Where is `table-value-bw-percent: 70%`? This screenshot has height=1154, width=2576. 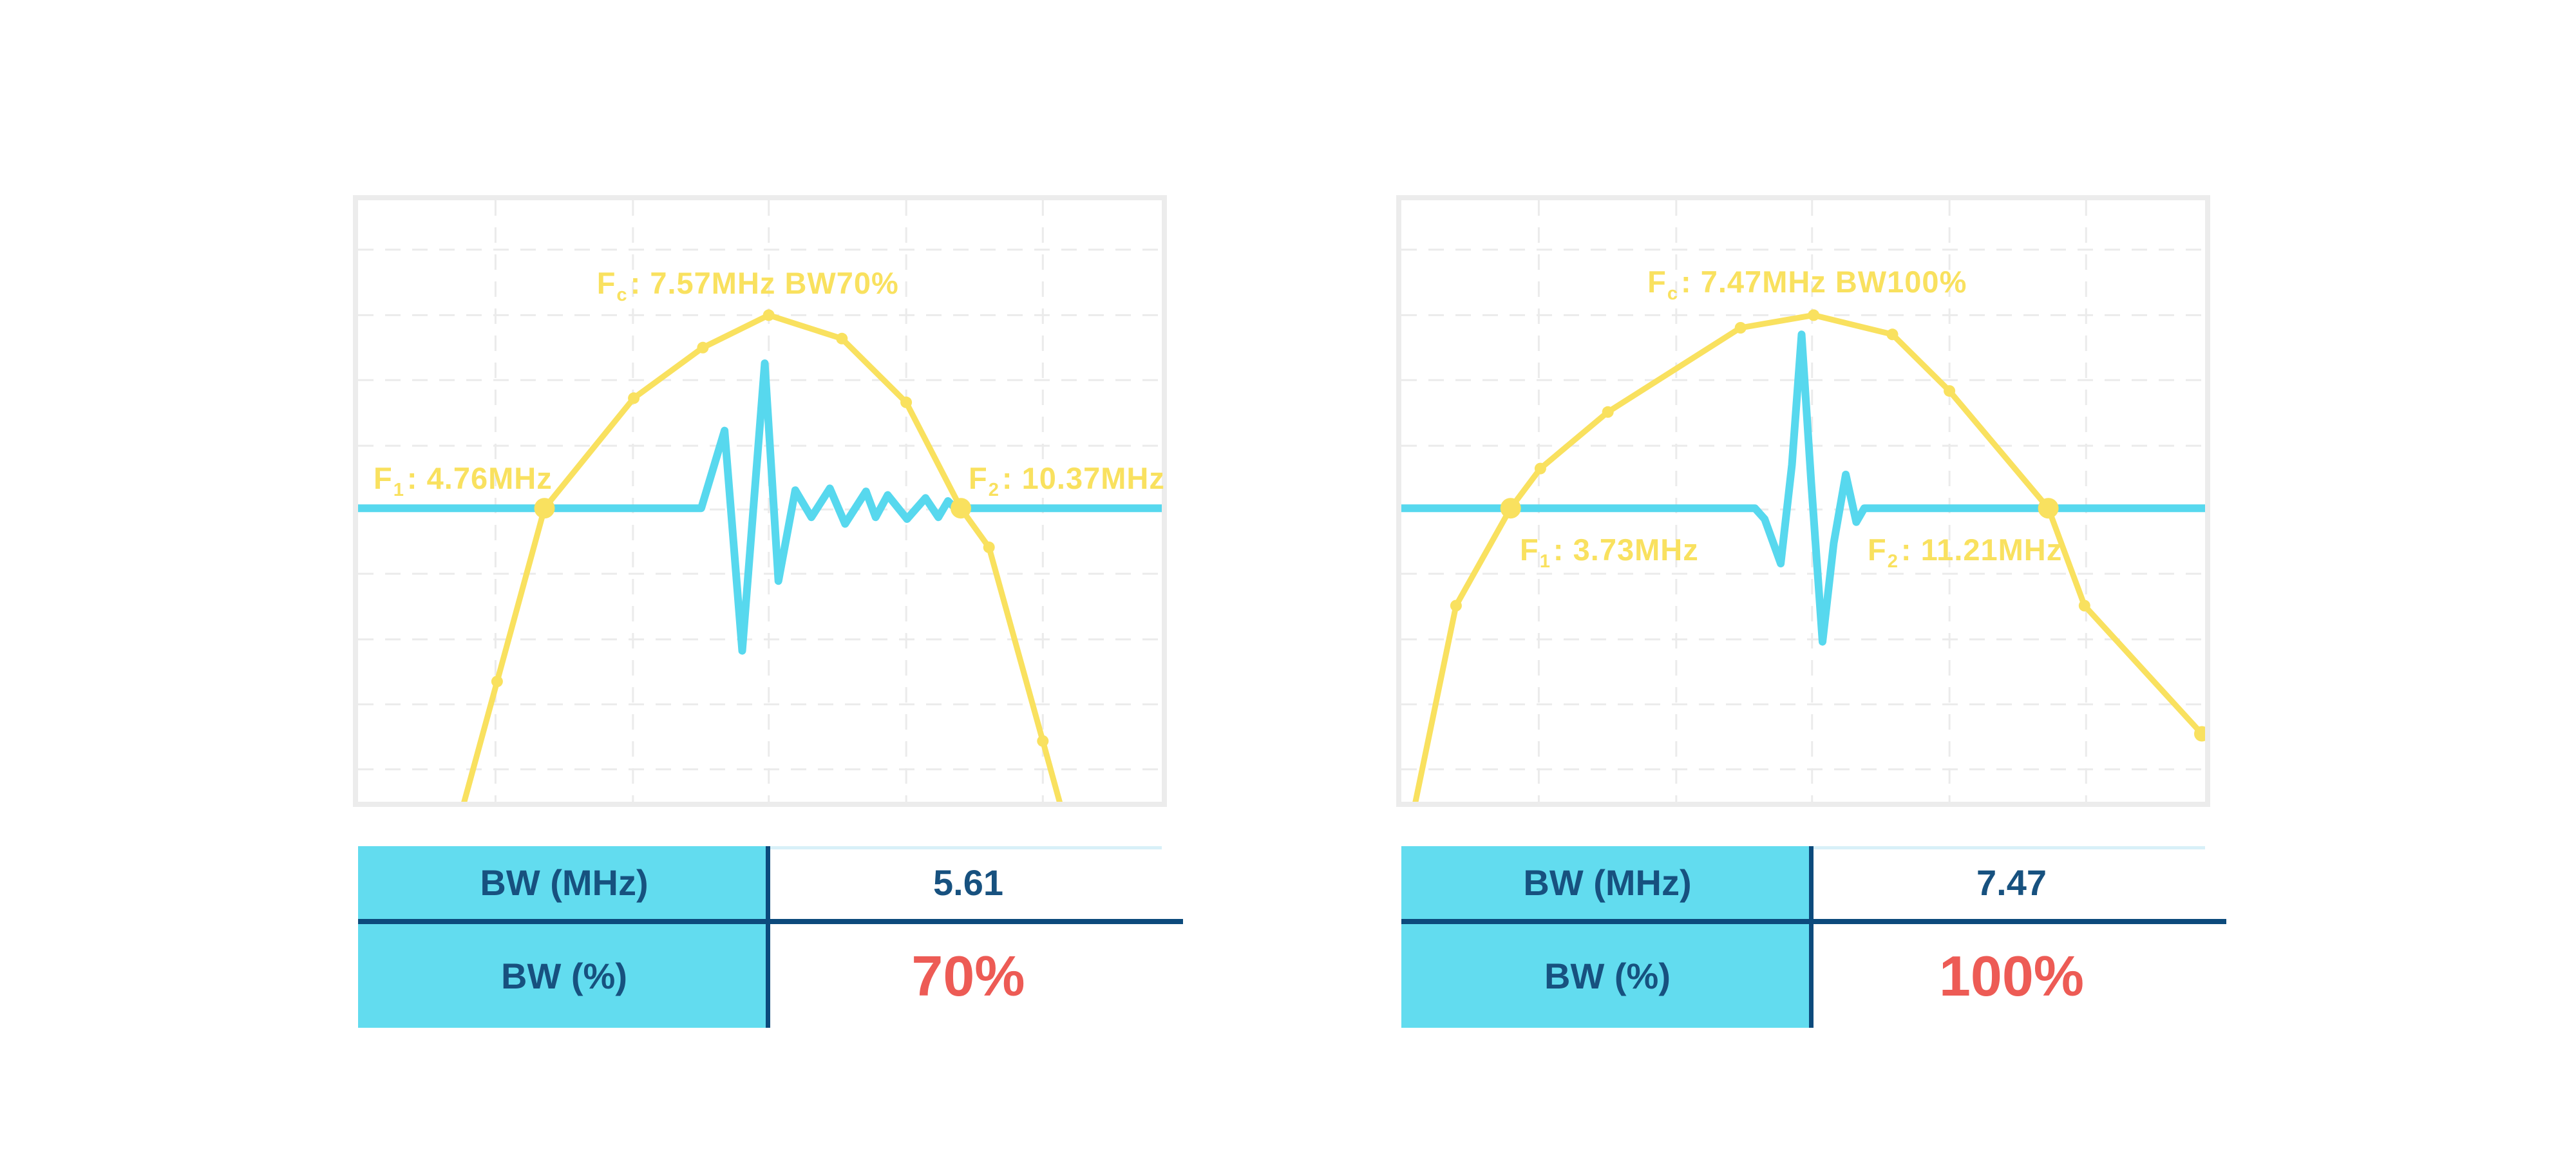
table-value-bw-percent: 70% is located at coordinates (968, 975).